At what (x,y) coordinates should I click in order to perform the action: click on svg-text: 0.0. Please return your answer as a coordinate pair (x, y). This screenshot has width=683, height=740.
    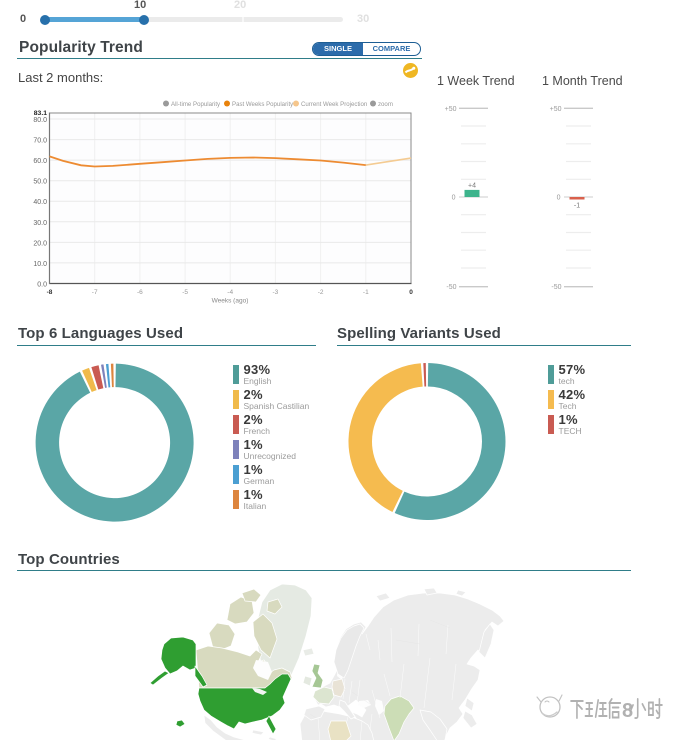
    Looking at the image, I should click on (42, 285).